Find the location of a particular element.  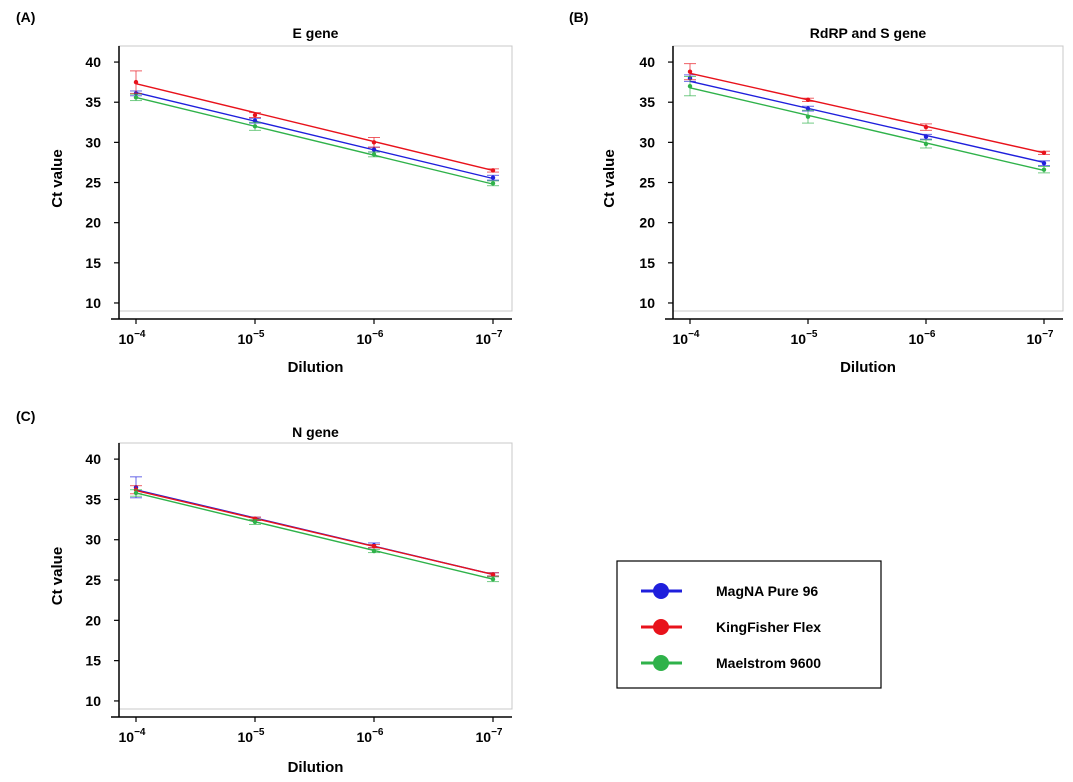

legend-item: Maelstrom 9600 is located at coordinates (731, 663).